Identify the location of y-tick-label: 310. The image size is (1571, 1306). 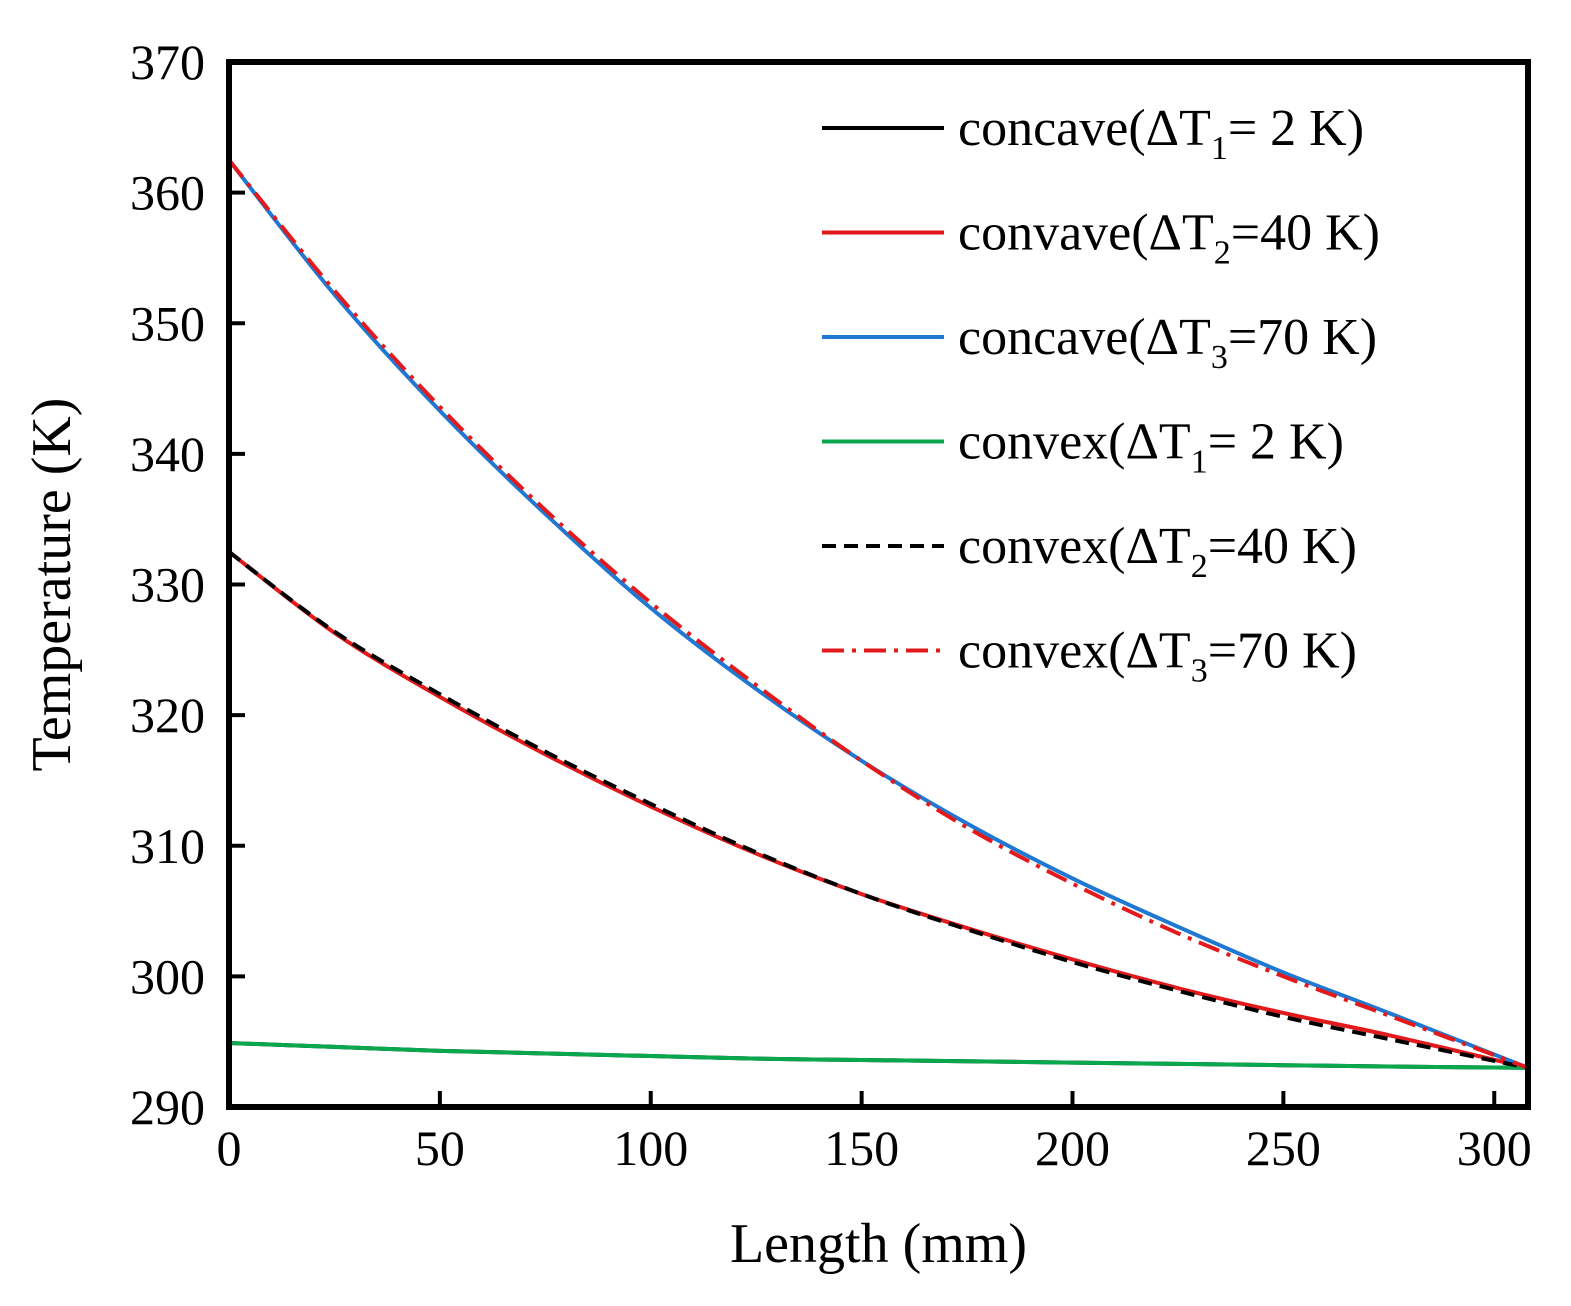
(167, 846).